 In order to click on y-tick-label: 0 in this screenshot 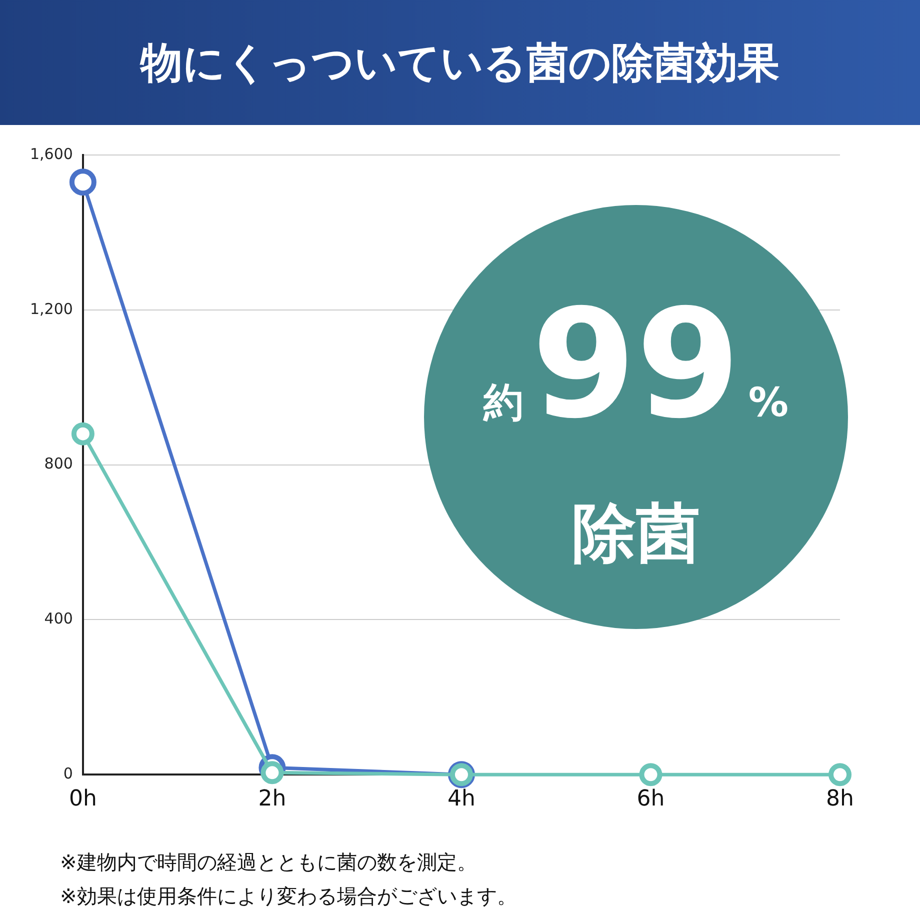, I will do `click(68, 773)`.